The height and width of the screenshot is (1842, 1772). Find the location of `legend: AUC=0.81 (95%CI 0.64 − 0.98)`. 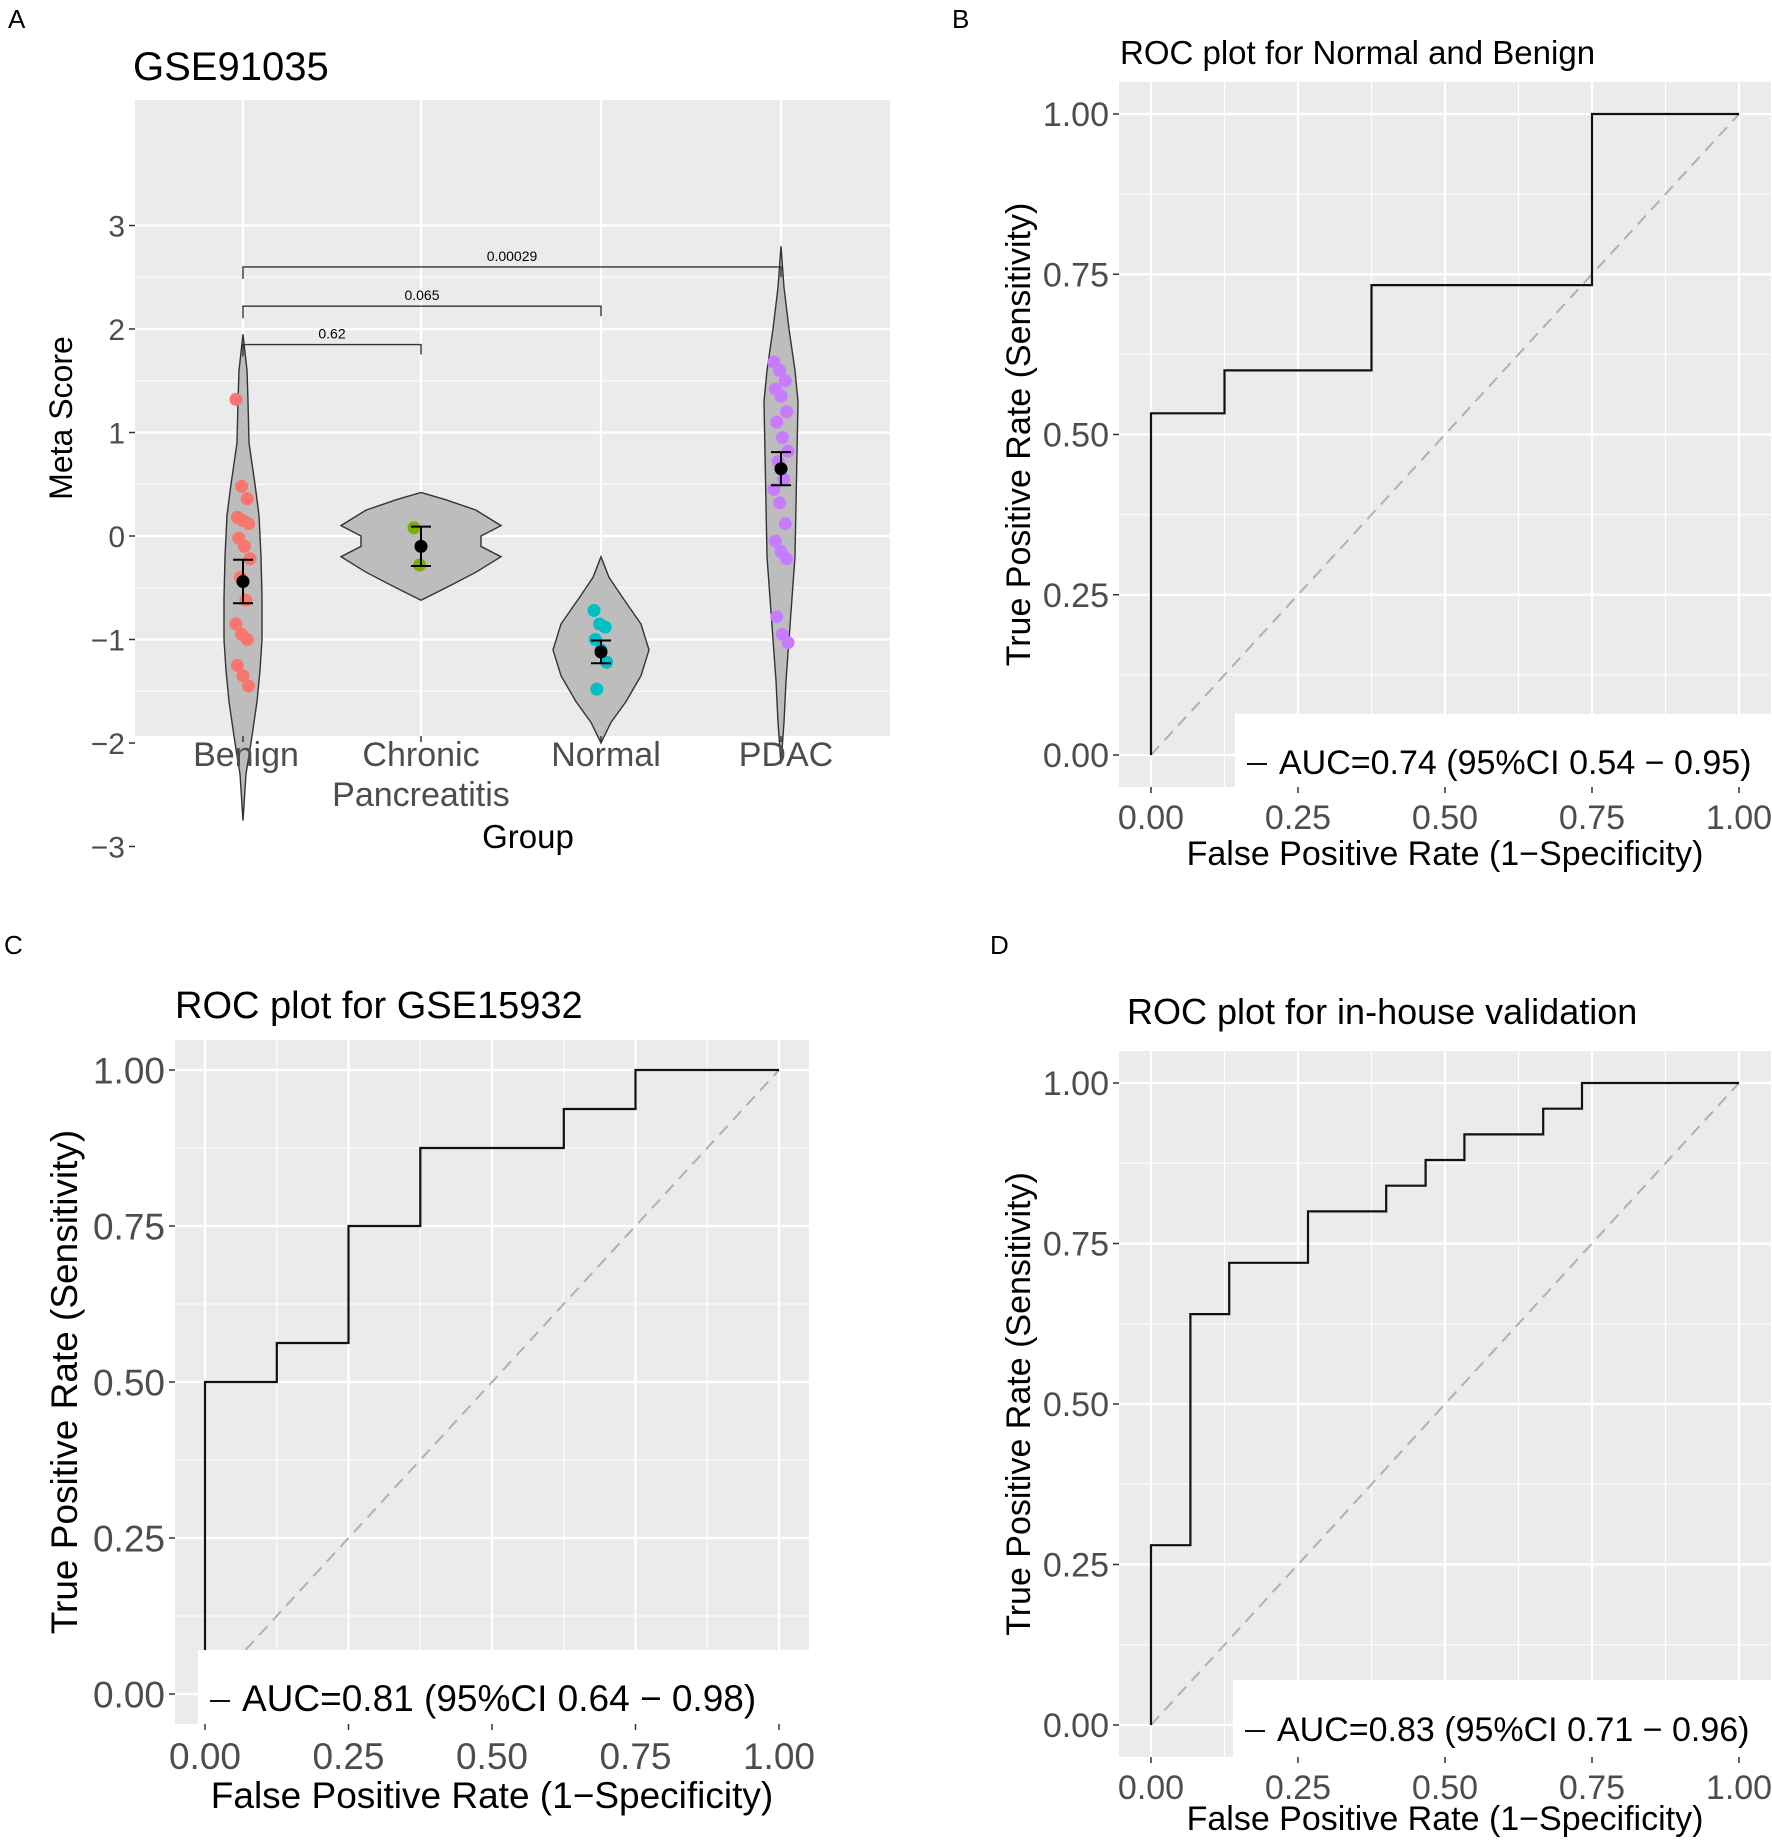

legend: AUC=0.81 (95%CI 0.64 − 0.98) is located at coordinates (505, 1690).